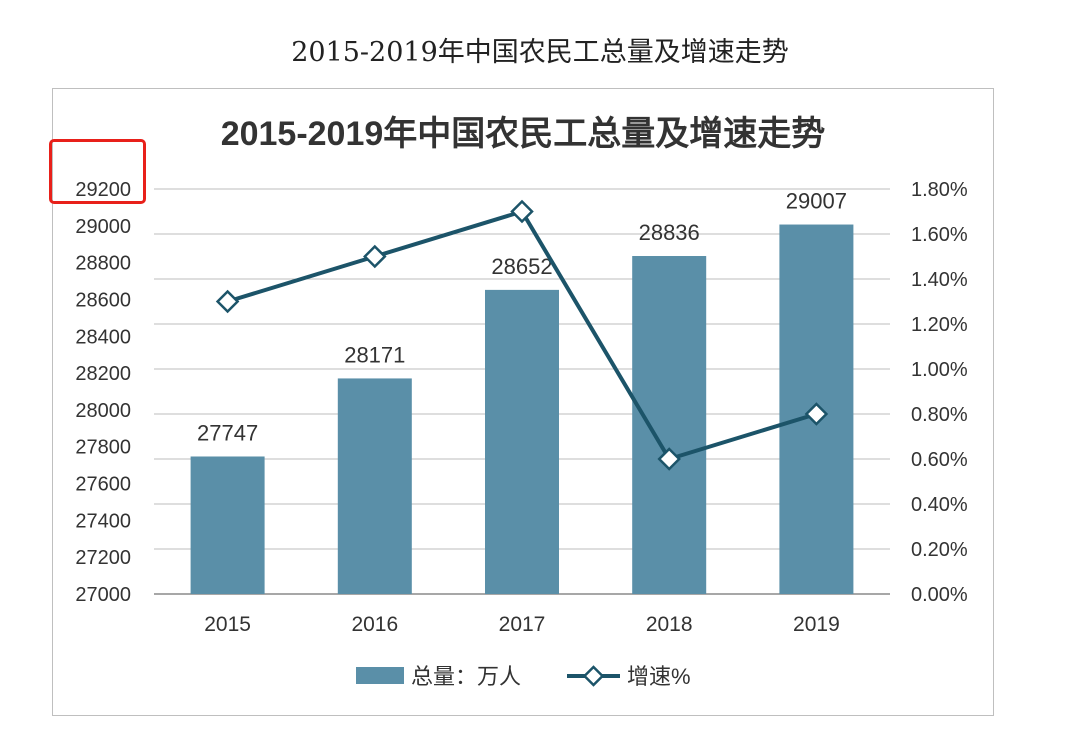 Image resolution: width=1080 pixels, height=737 pixels. What do you see at coordinates (593, 676) in the screenshot?
I see `legend-marker-diamond` at bounding box center [593, 676].